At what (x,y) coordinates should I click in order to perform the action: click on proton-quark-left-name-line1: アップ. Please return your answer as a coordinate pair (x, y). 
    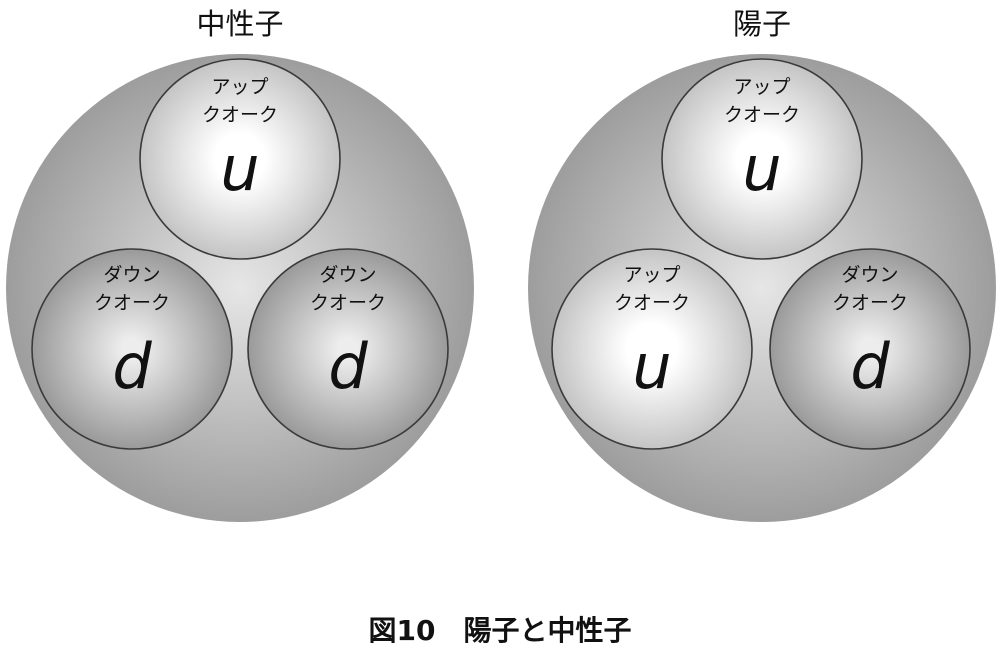
    Looking at the image, I should click on (651, 275).